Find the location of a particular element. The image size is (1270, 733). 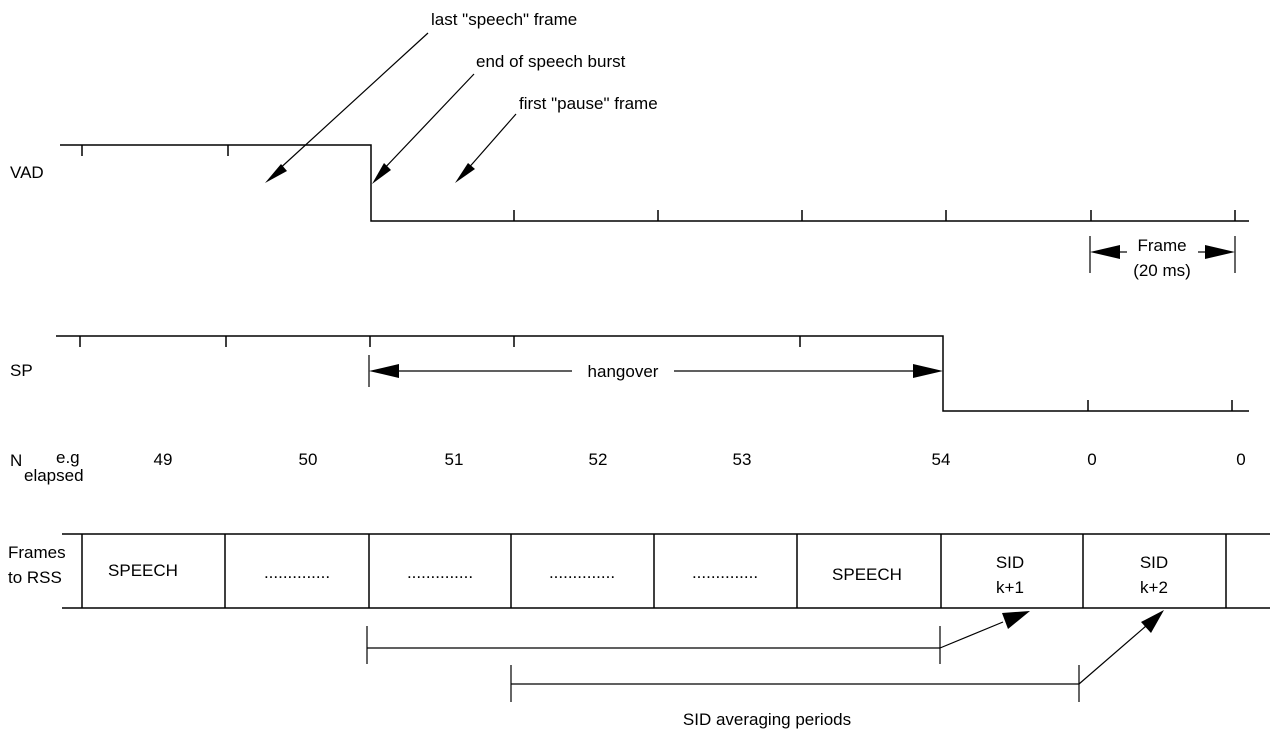

n-elapsed-value: 52 is located at coordinates (598, 459).